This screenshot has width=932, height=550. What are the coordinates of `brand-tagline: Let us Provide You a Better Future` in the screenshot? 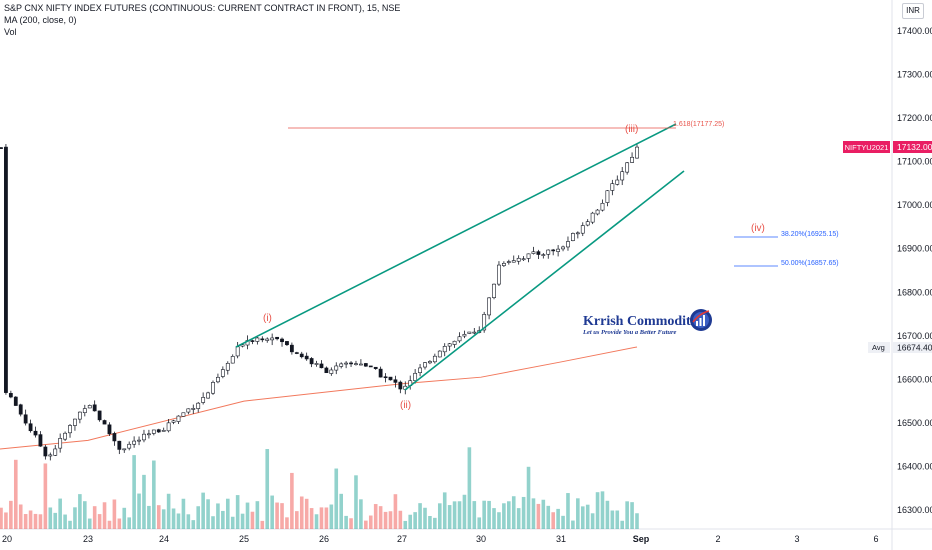 It's located at (629, 332).